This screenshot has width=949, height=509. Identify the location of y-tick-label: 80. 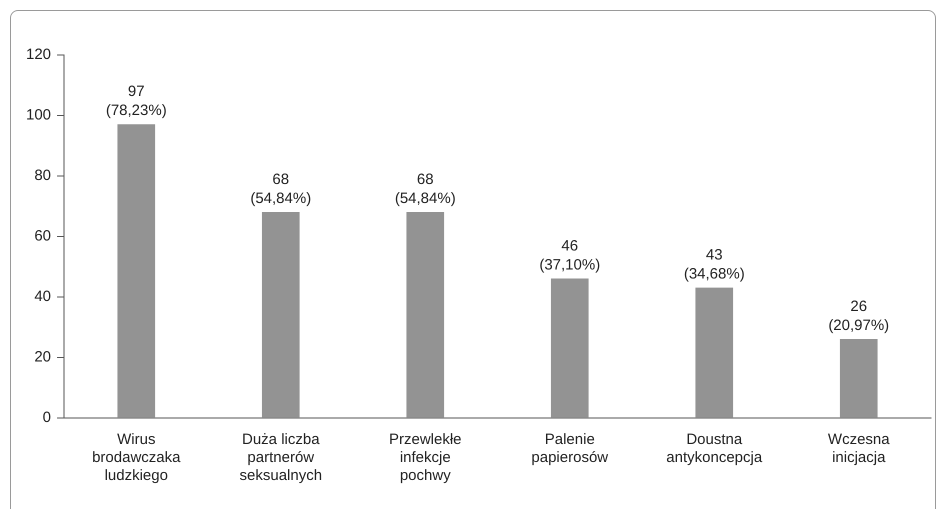
(43, 175).